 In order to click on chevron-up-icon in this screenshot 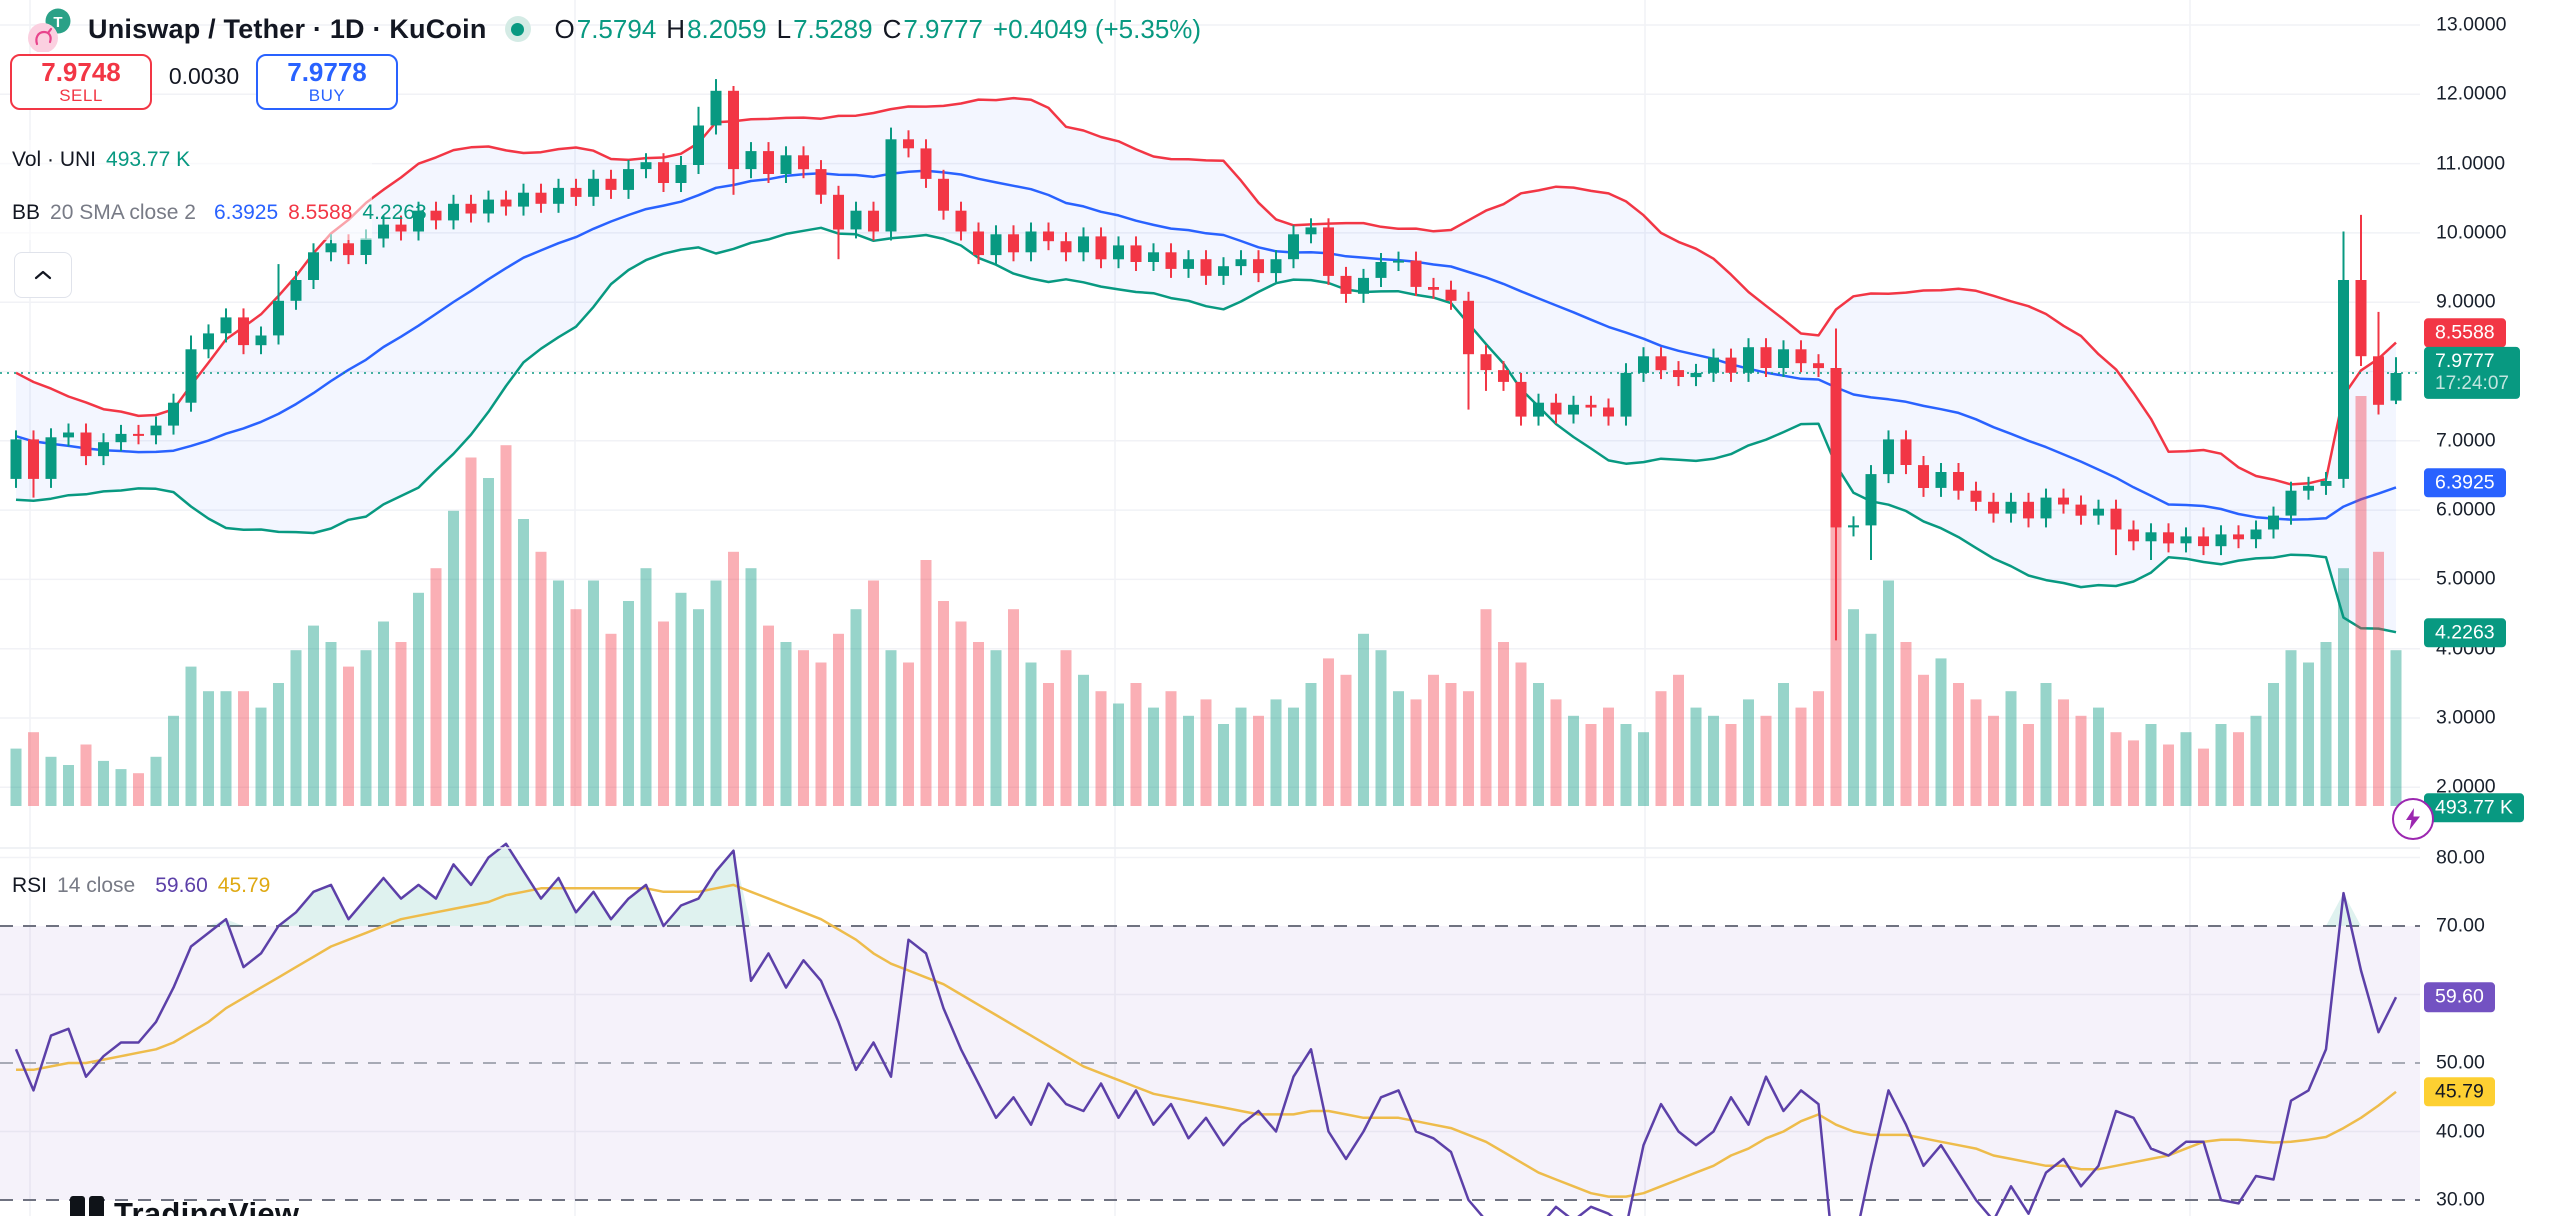, I will do `click(43, 275)`.